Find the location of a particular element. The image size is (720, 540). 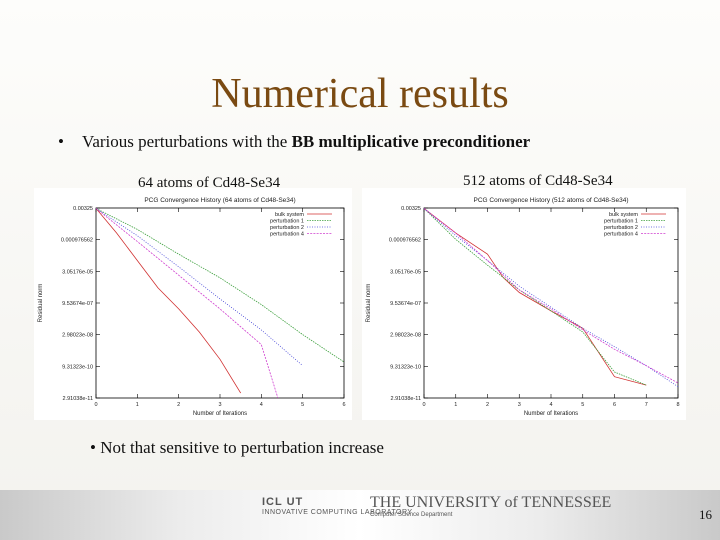

chart2-x-tick-label: 5 is located at coordinates (582, 405).